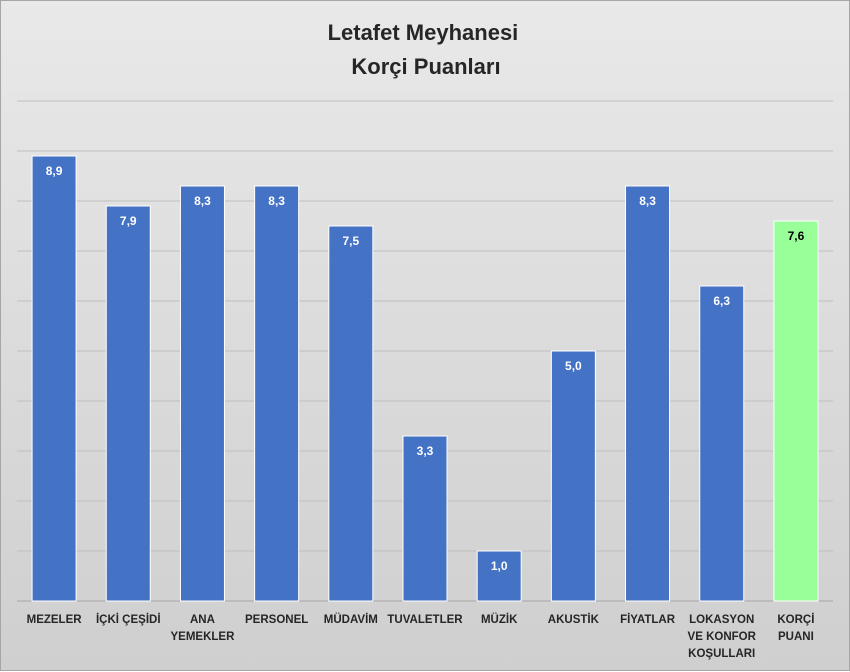 The image size is (850, 672). I want to click on category-label: MÜZİK, so click(499, 619).